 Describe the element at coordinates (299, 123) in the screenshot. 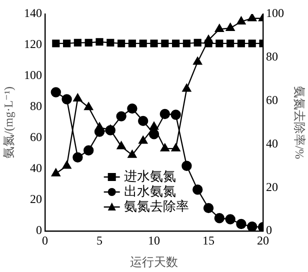

I see `y2-axis-title: 氨氮去除率/%` at that location.